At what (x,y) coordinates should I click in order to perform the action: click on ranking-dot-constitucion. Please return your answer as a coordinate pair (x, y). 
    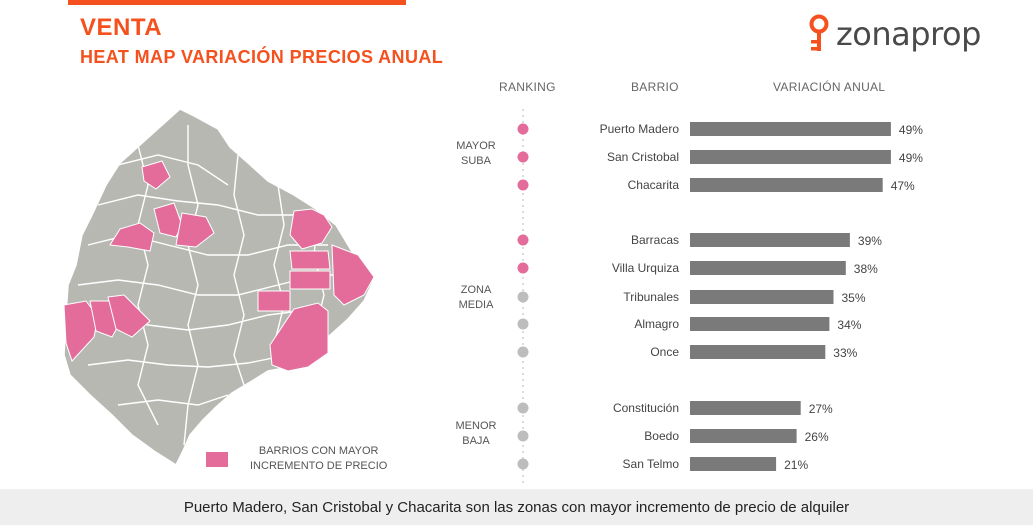
    Looking at the image, I should click on (523, 408).